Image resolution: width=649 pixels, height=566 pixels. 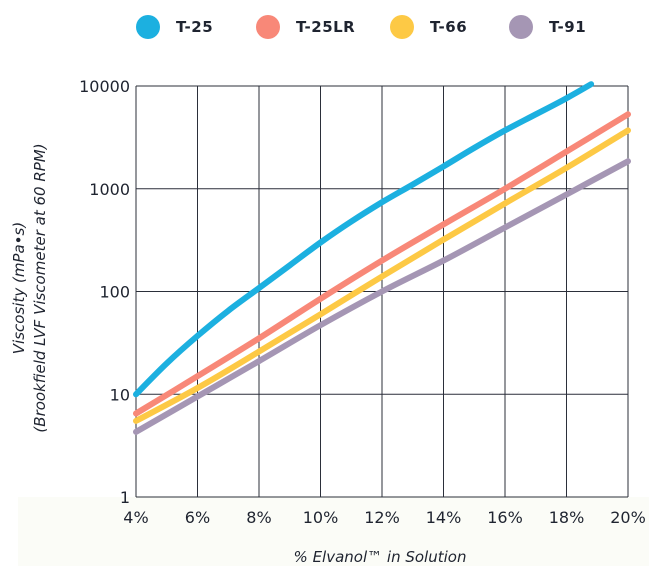 What do you see at coordinates (104, 86) in the screenshot?
I see `y-tick-label: 10000` at bounding box center [104, 86].